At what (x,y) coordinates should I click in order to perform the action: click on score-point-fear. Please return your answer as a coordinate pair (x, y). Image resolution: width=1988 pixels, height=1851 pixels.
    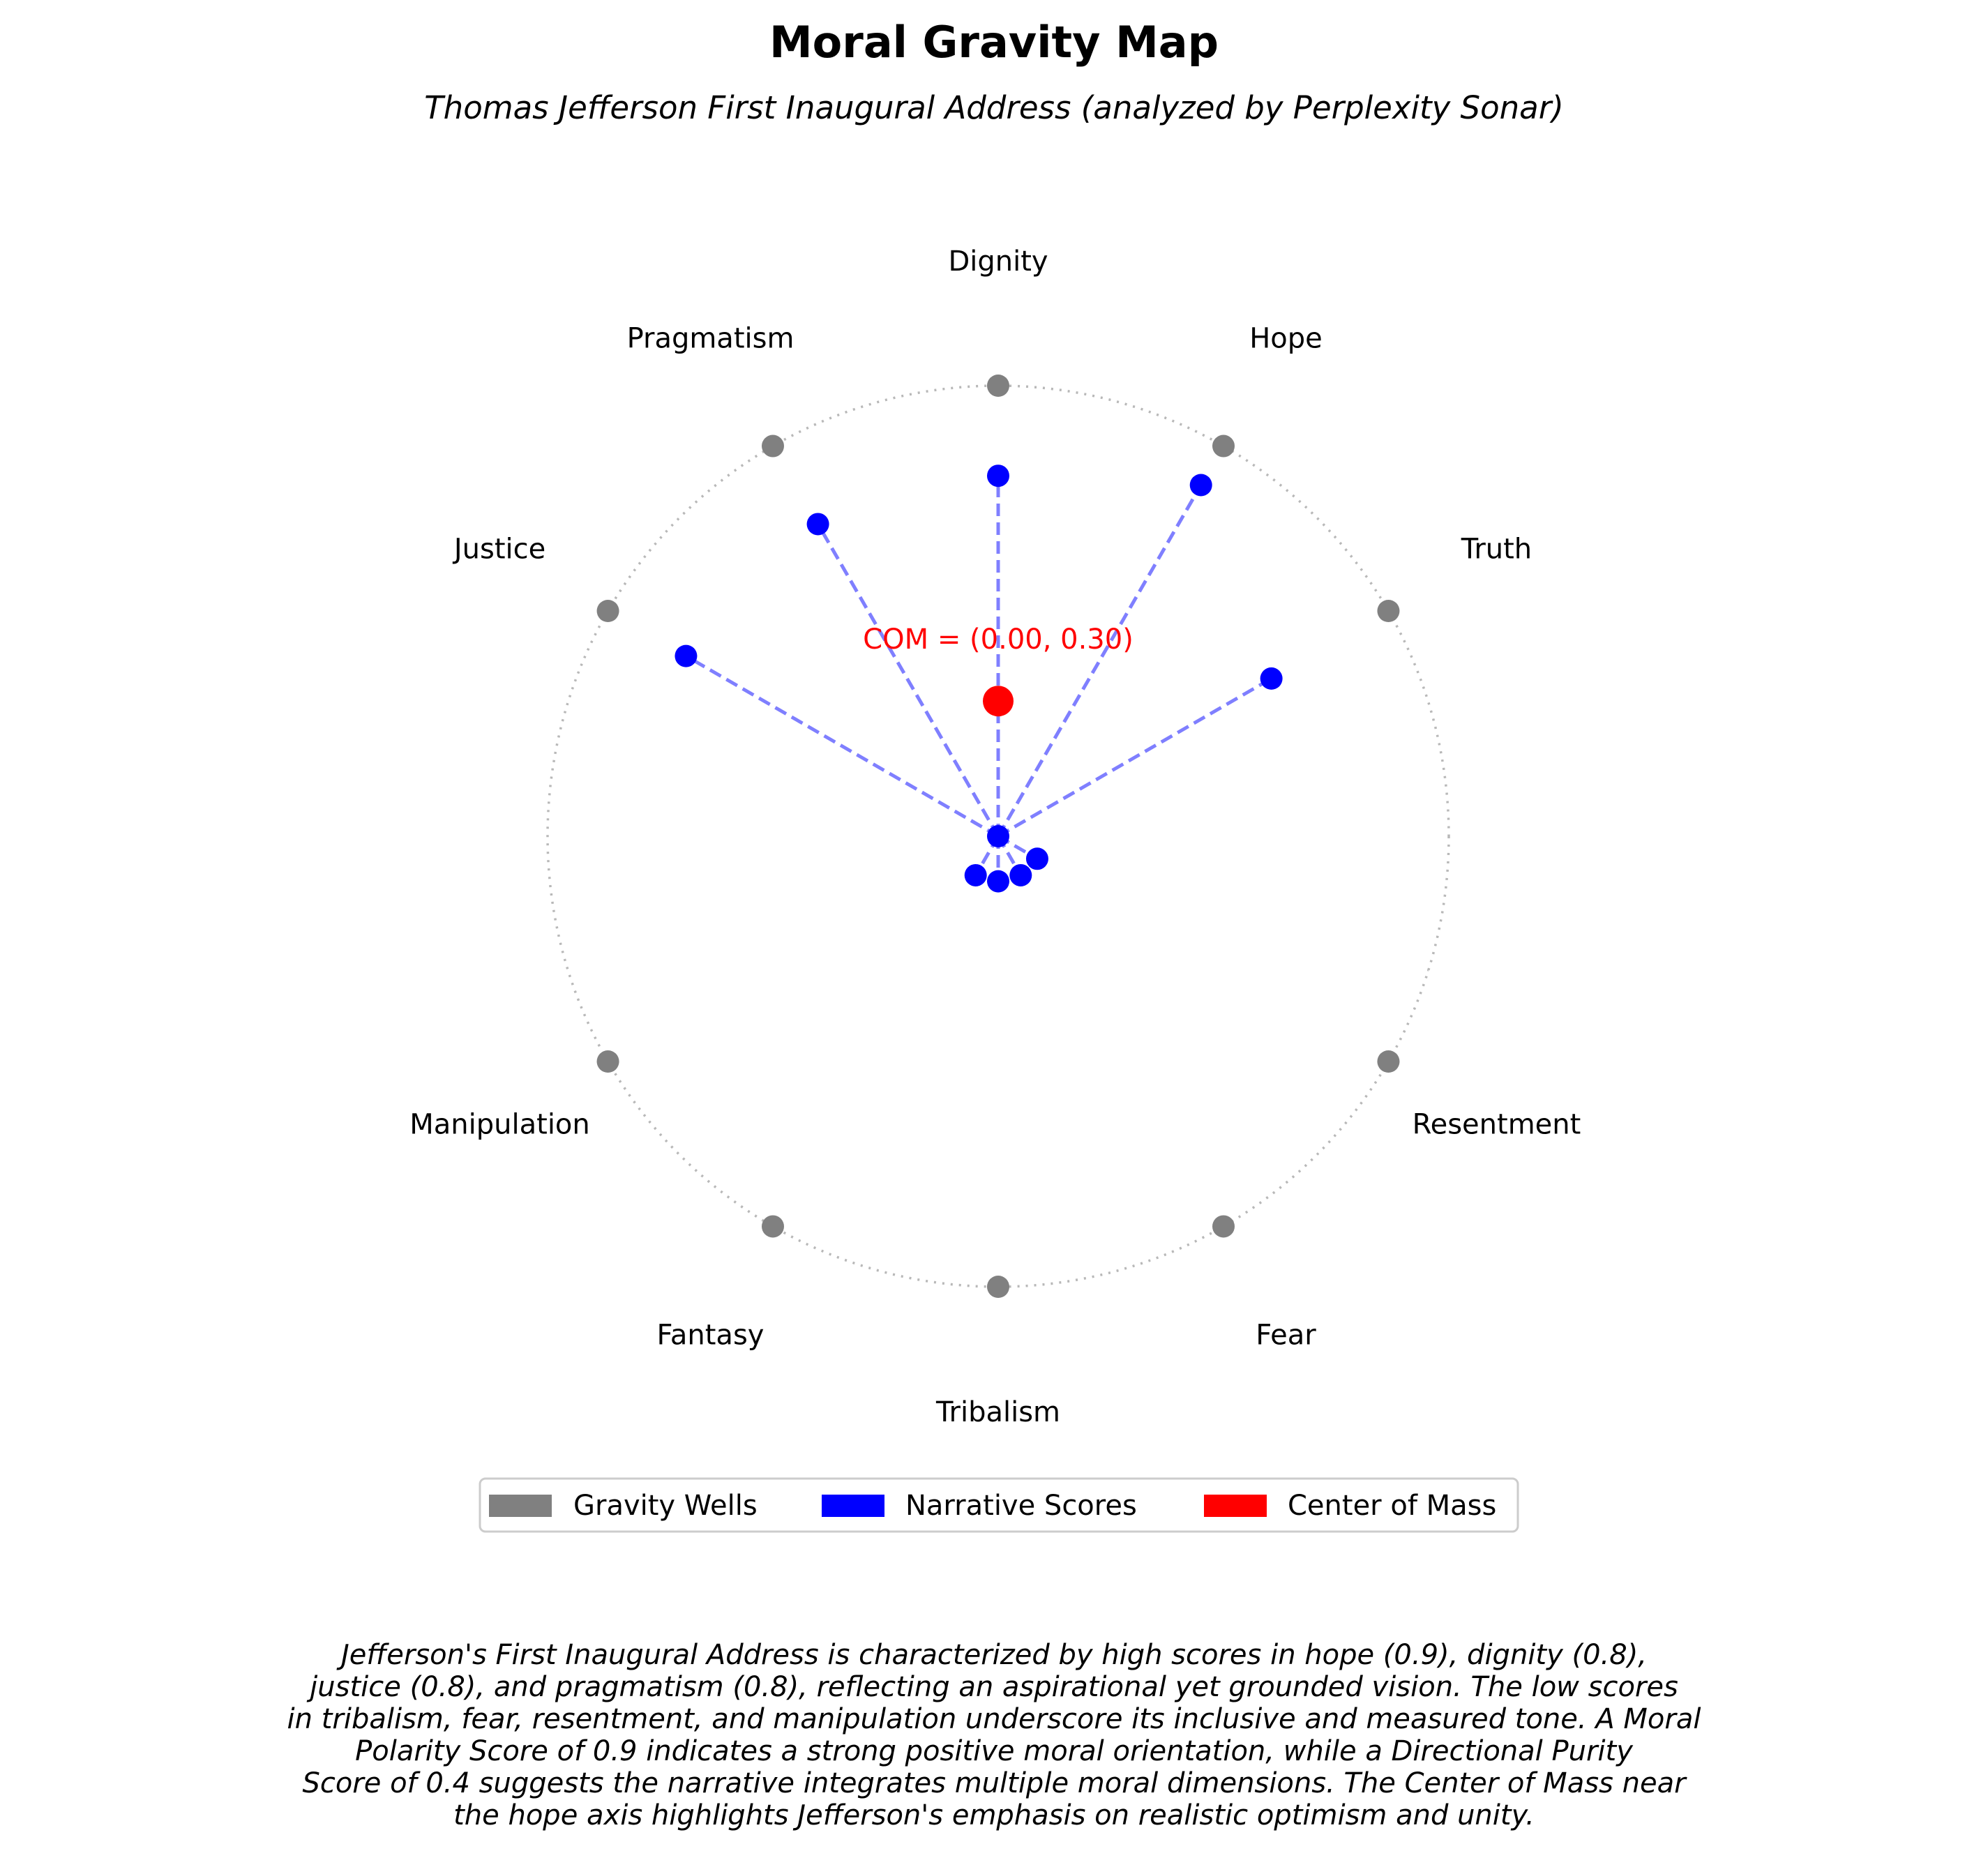
    Looking at the image, I should click on (1020, 874).